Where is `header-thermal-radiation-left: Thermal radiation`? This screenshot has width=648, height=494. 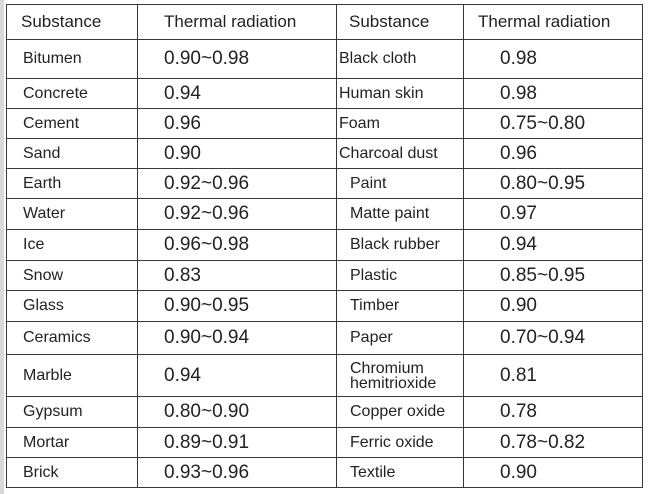
header-thermal-radiation-left: Thermal radiation is located at coordinates (237, 22).